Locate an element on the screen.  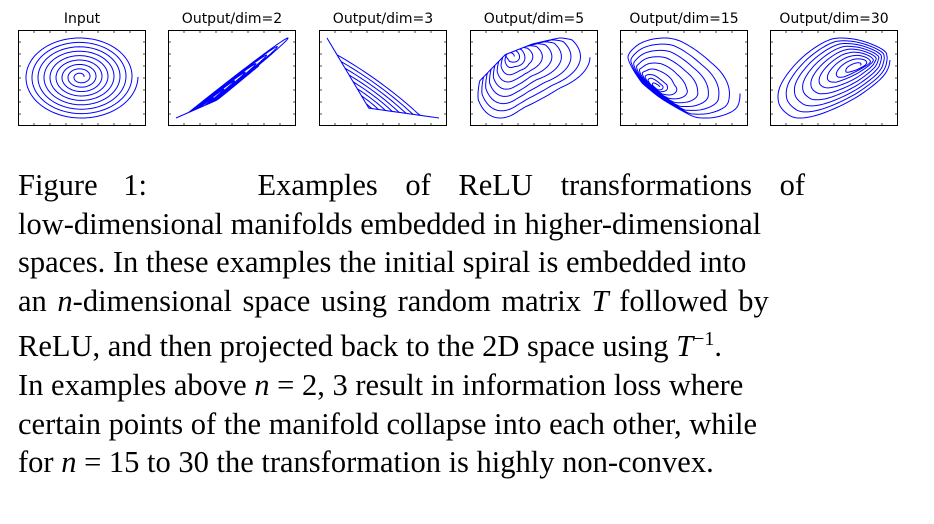
panel-title: Output/dim=5 is located at coordinates (534, 19).